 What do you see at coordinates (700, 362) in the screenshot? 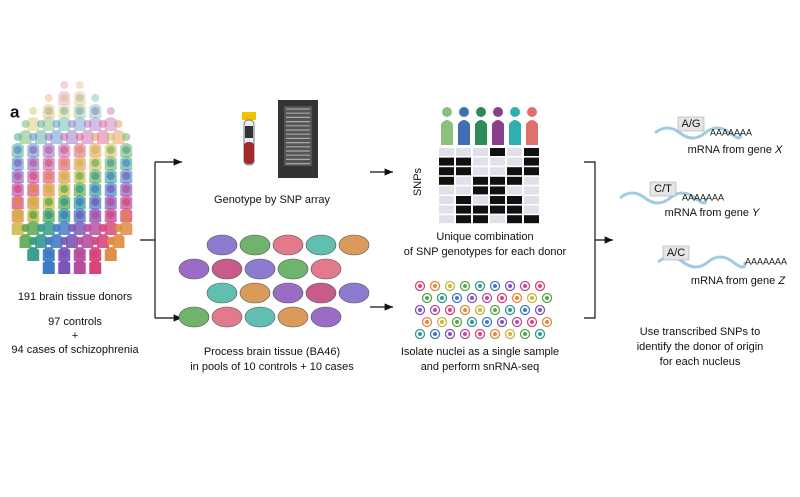
I see `conclusion-line: for each nucleus` at bounding box center [700, 362].